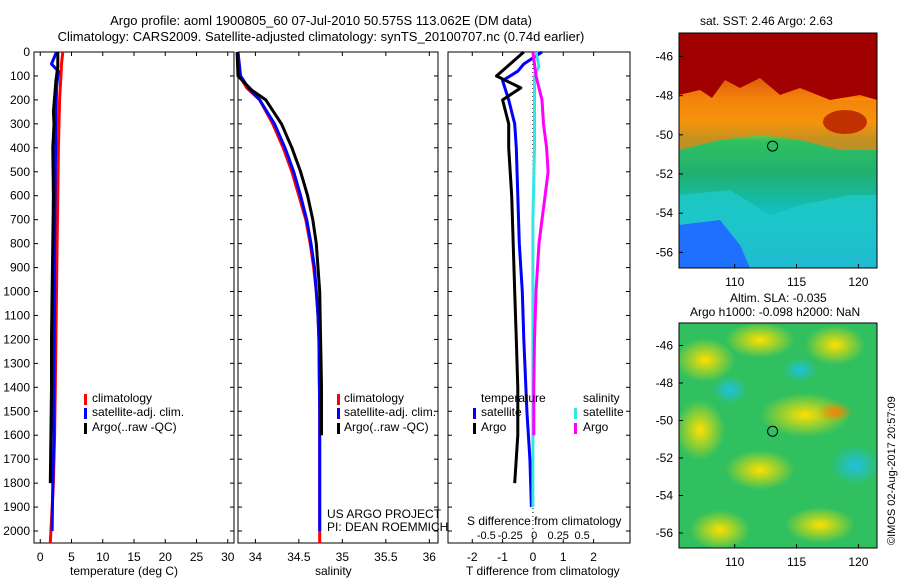 Image resolution: width=900 pixels, height=580 pixels. Describe the element at coordinates (299, 557) in the screenshot. I see `x-tick-label: 34.5` at that location.